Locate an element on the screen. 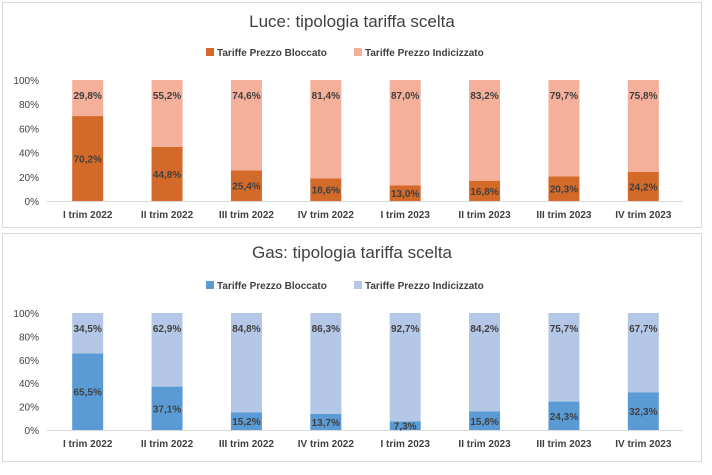  data-label-indicizzato: 84,8% is located at coordinates (246, 329).